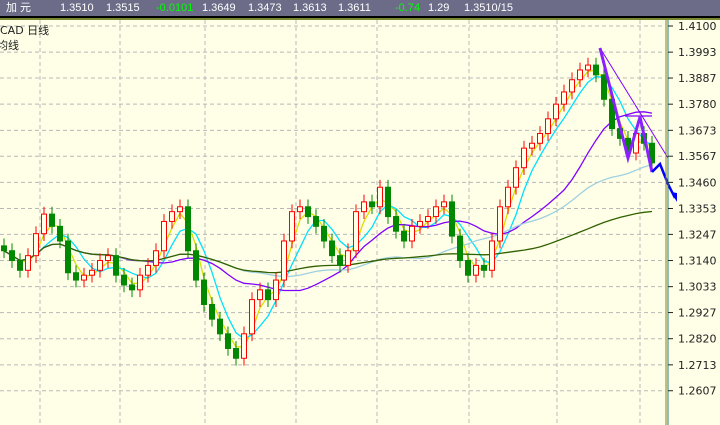  Describe the element at coordinates (664, 180) in the screenshot. I see `trendline-projection` at that location.